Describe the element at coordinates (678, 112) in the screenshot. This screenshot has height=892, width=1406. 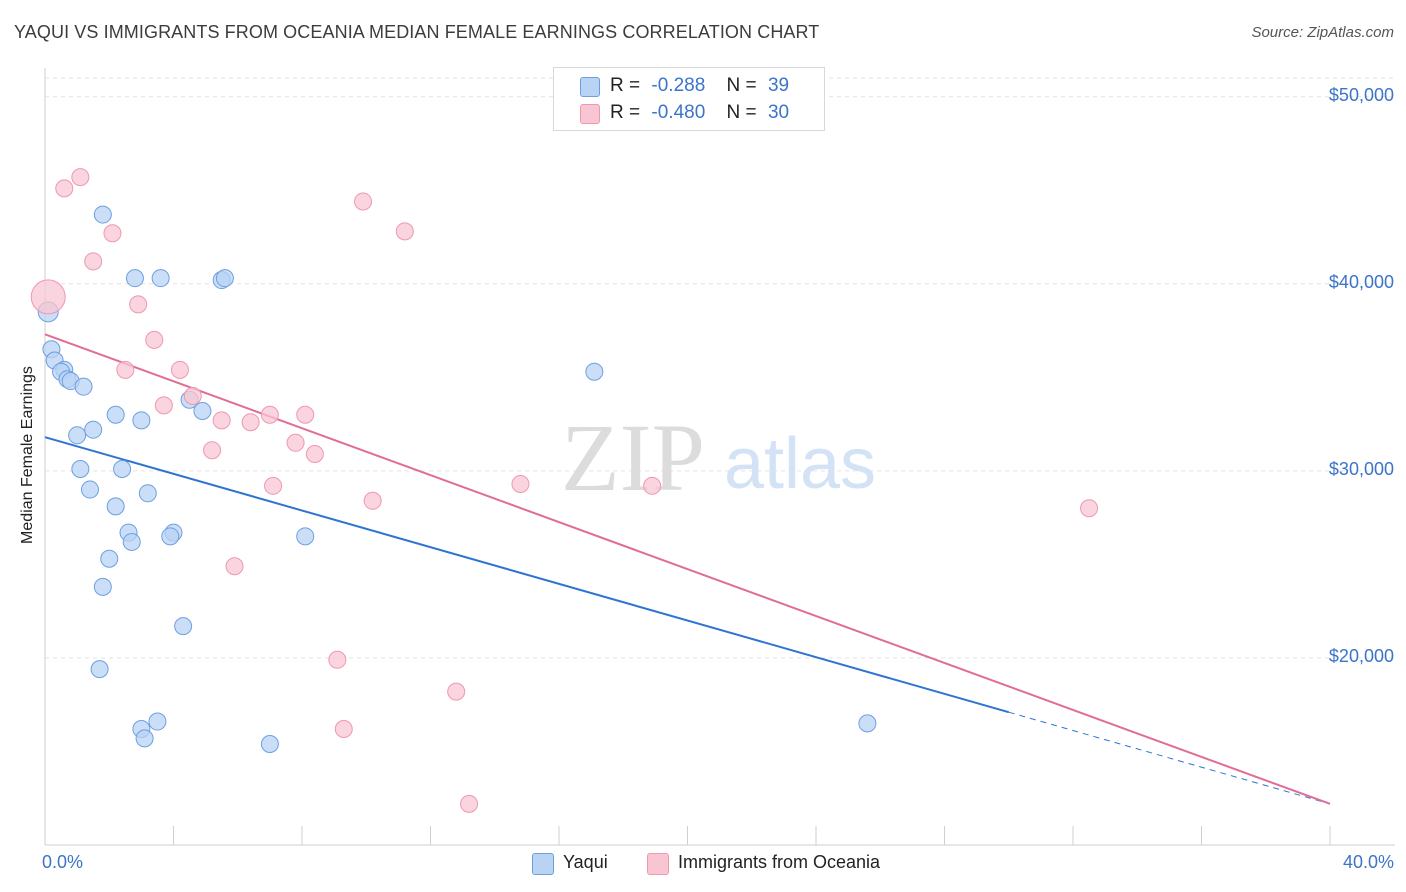
I see `legend-r-value-oceania: -0.480` at that location.